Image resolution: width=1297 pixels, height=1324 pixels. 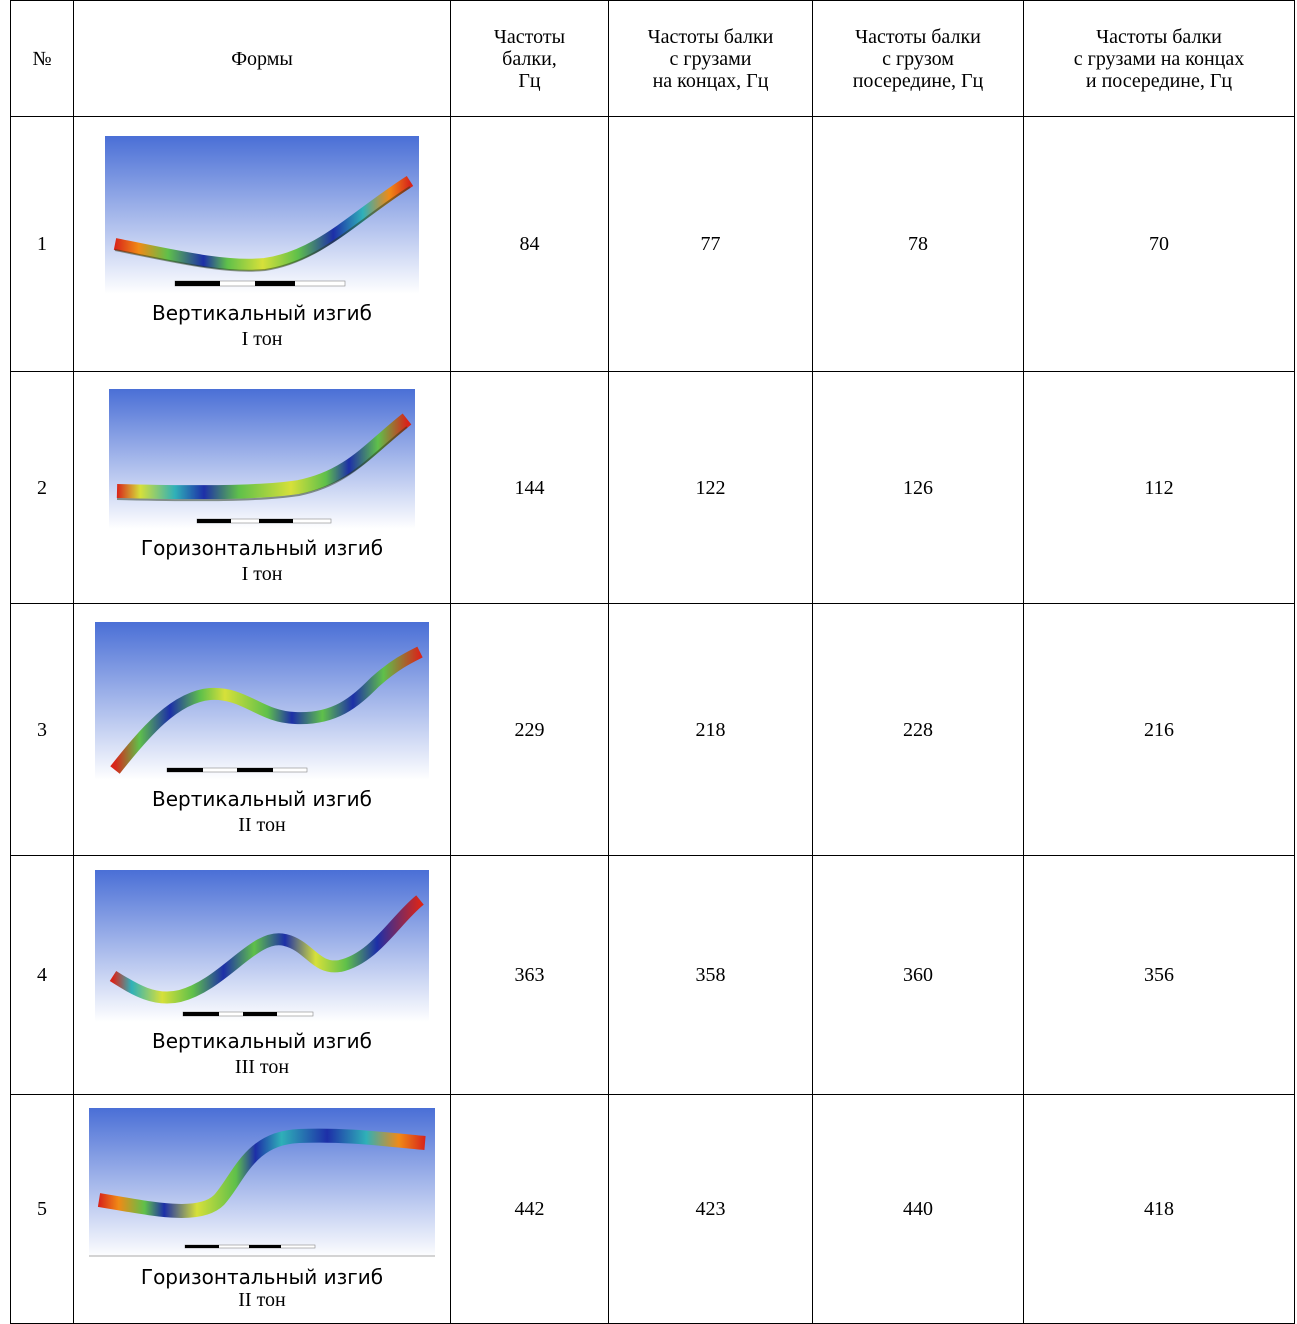 I want to click on mid-load-frequency: 360, so click(x=918, y=975).